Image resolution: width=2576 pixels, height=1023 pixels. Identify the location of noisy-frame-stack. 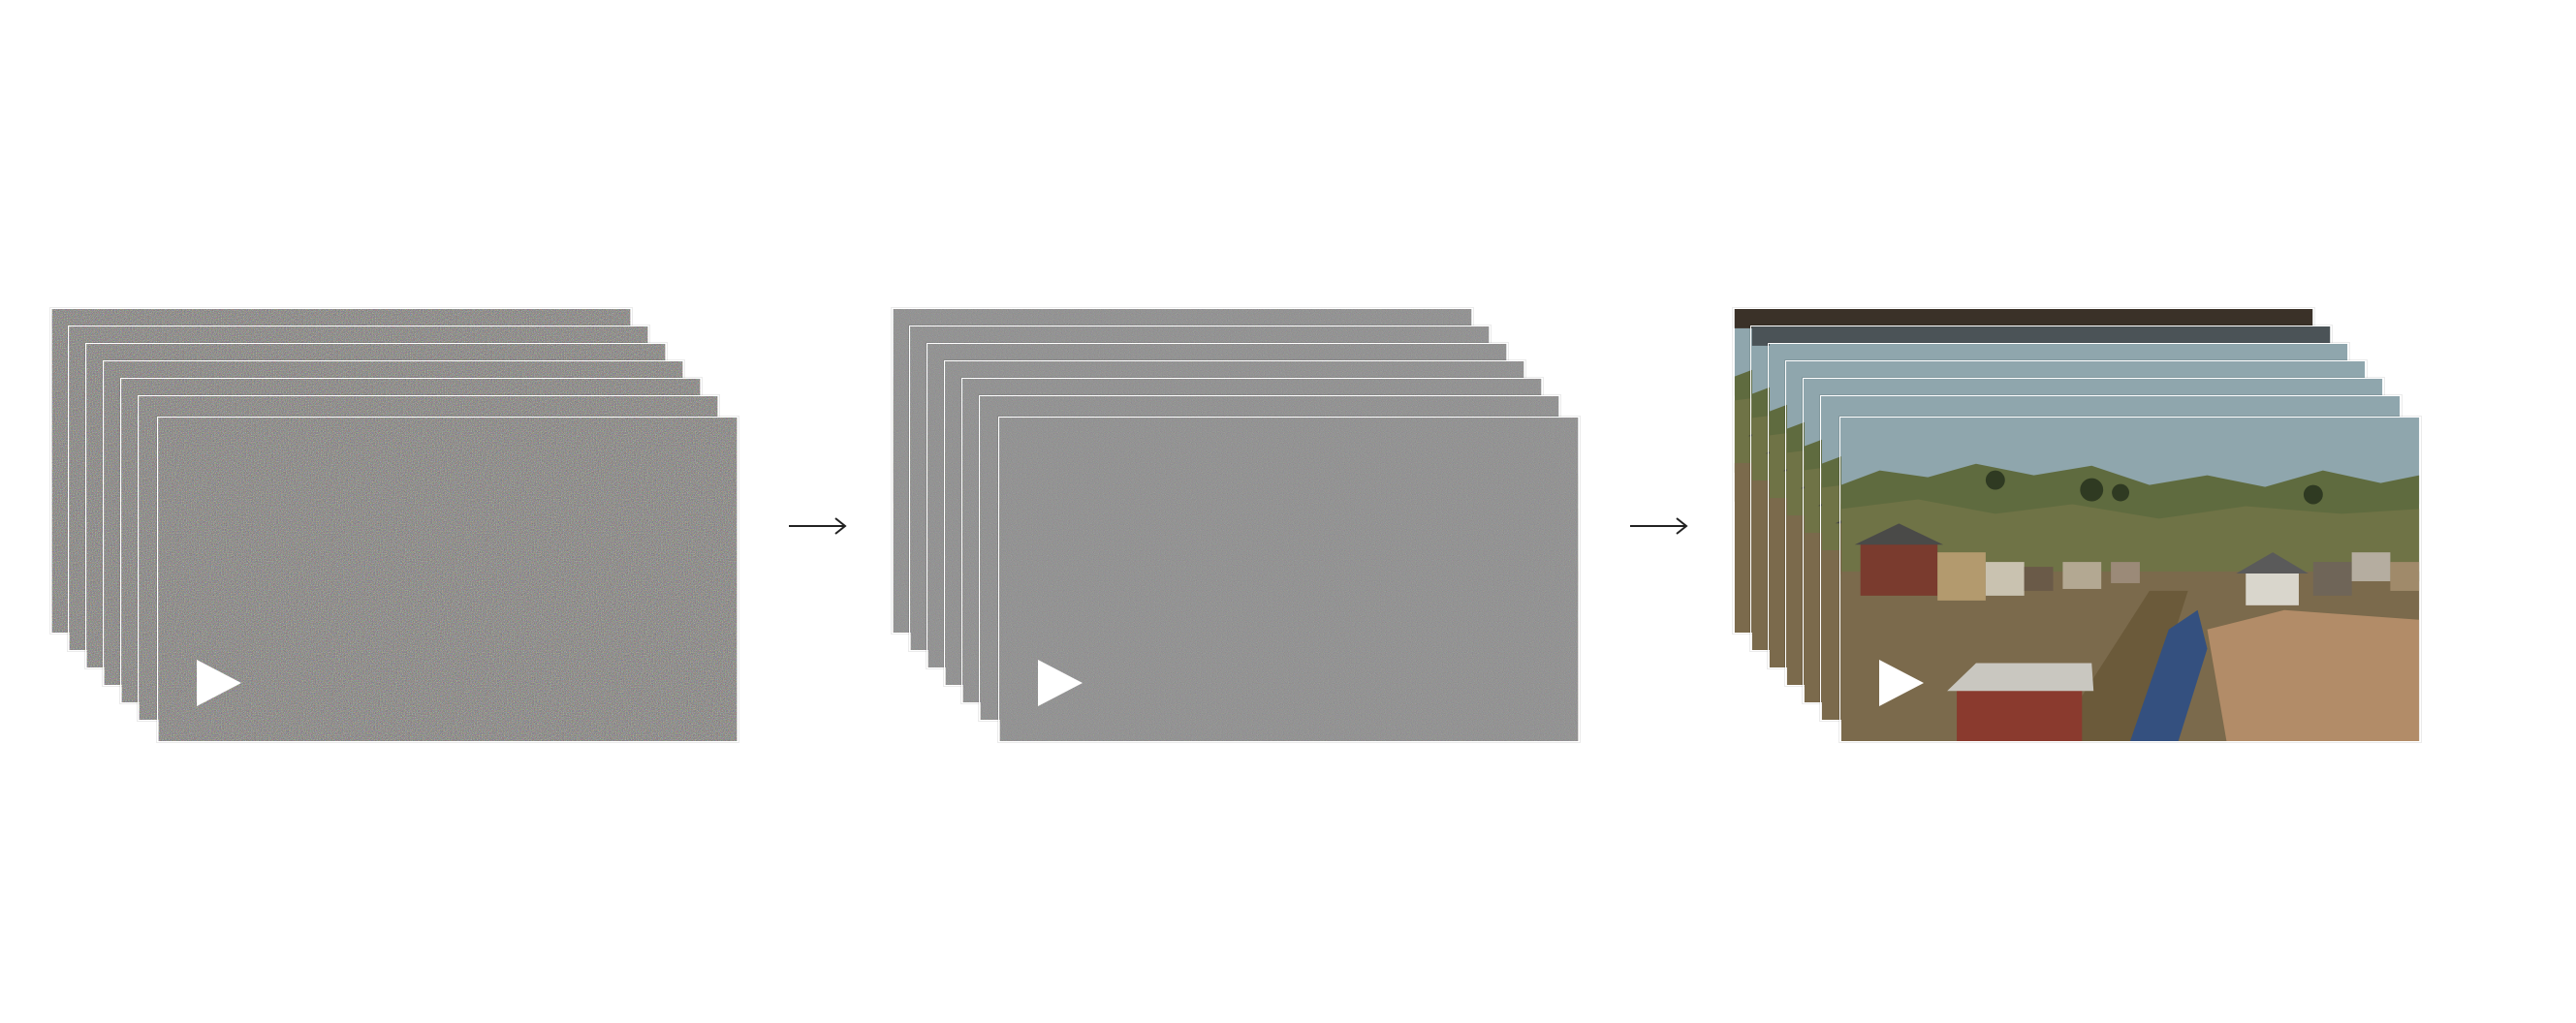
(399, 526).